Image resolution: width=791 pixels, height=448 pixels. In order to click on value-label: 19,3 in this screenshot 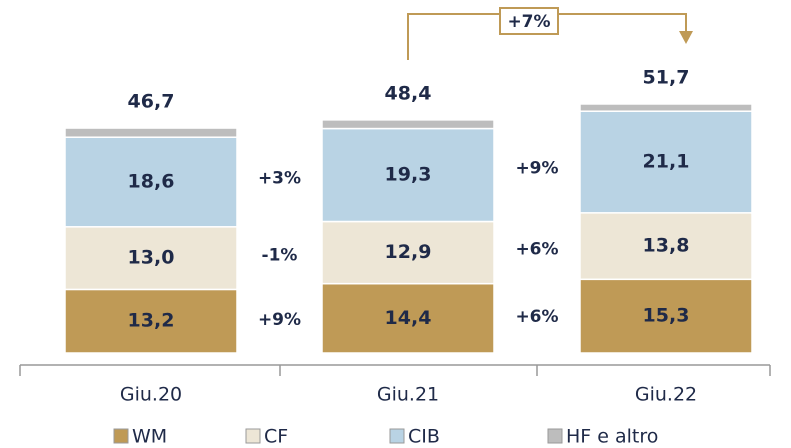, I will do `click(408, 175)`.